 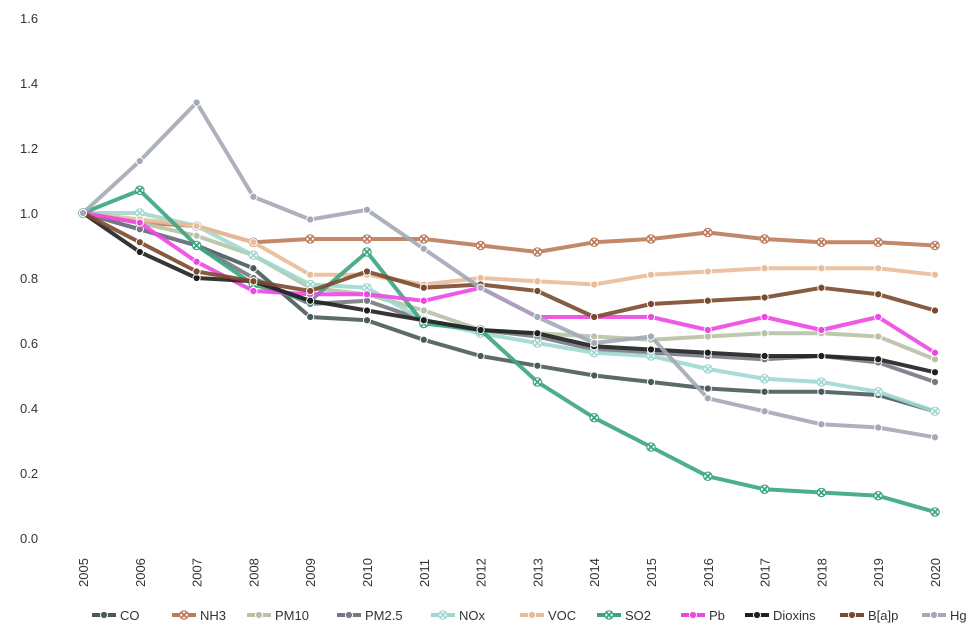 I want to click on legend-label: NOx, so click(x=472, y=615).